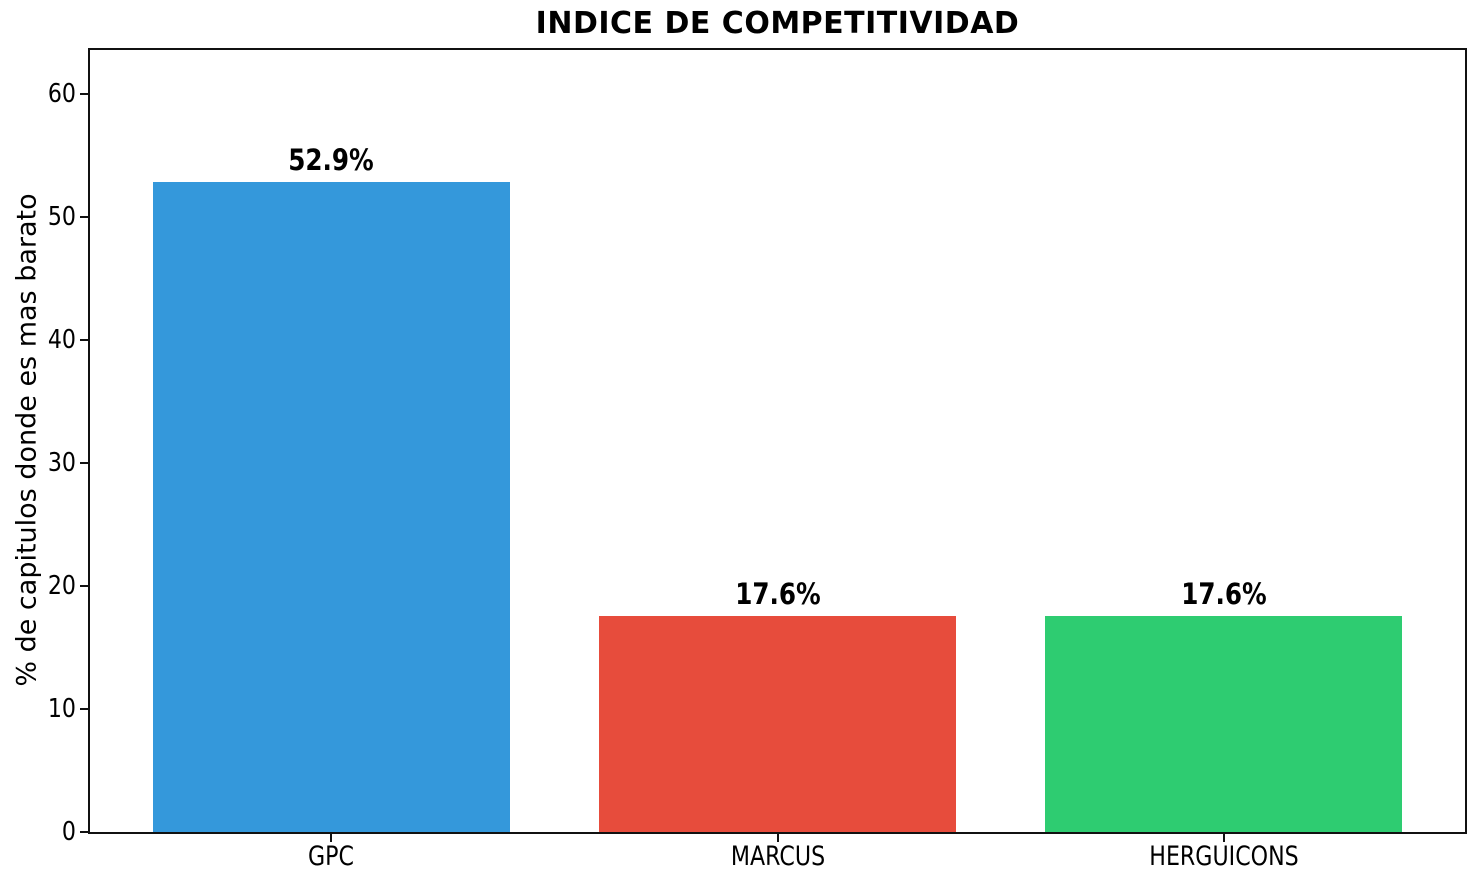 Image resolution: width=1482 pixels, height=883 pixels. What do you see at coordinates (777, 838) in the screenshot?
I see `x-tick-mark-marcus` at bounding box center [777, 838].